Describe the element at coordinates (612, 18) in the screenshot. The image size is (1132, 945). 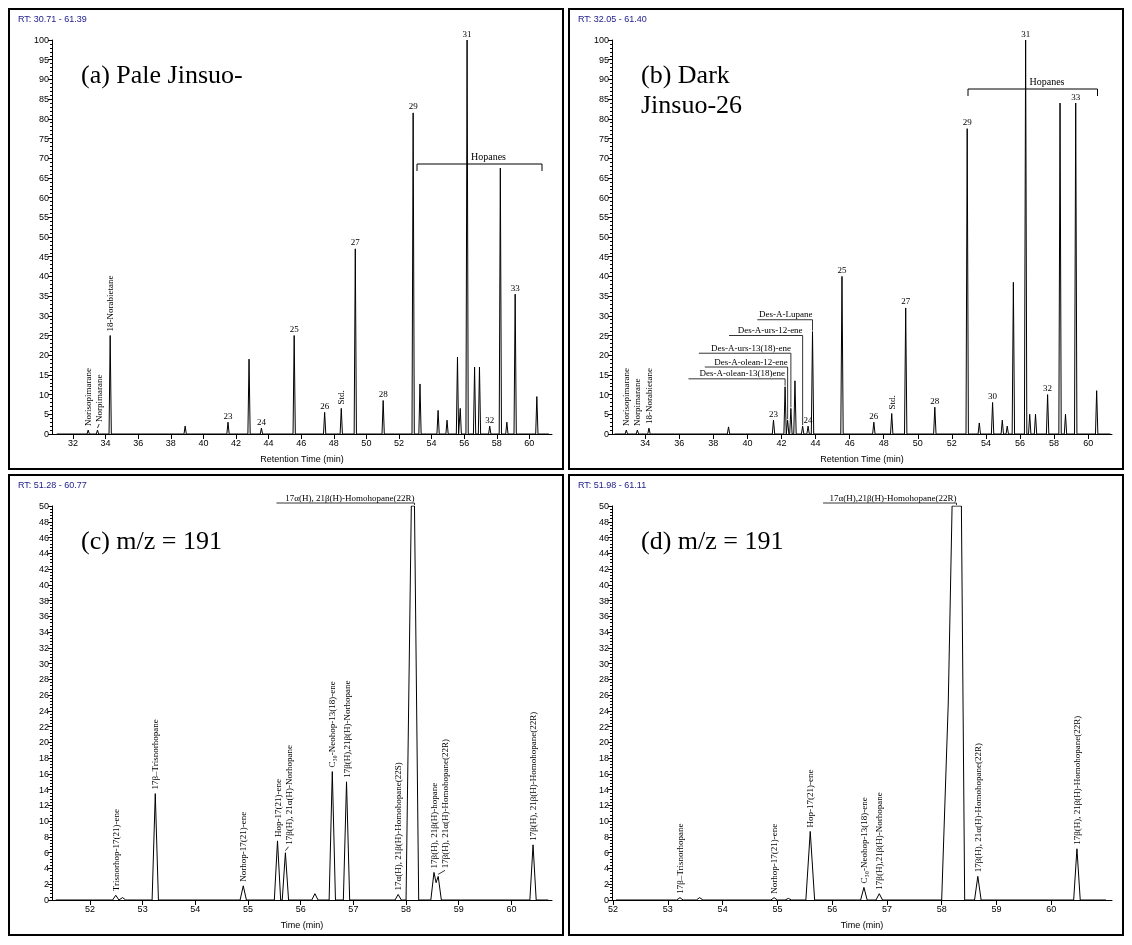
I see `text: RT: 32.05 - 61.40` at that location.